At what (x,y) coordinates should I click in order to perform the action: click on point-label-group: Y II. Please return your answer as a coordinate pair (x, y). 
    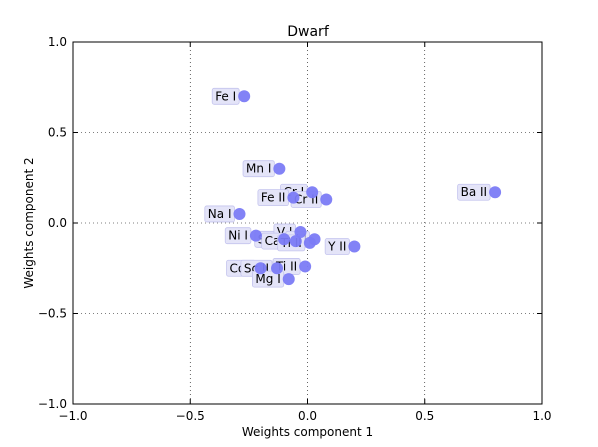
    Looking at the image, I should click on (337, 246).